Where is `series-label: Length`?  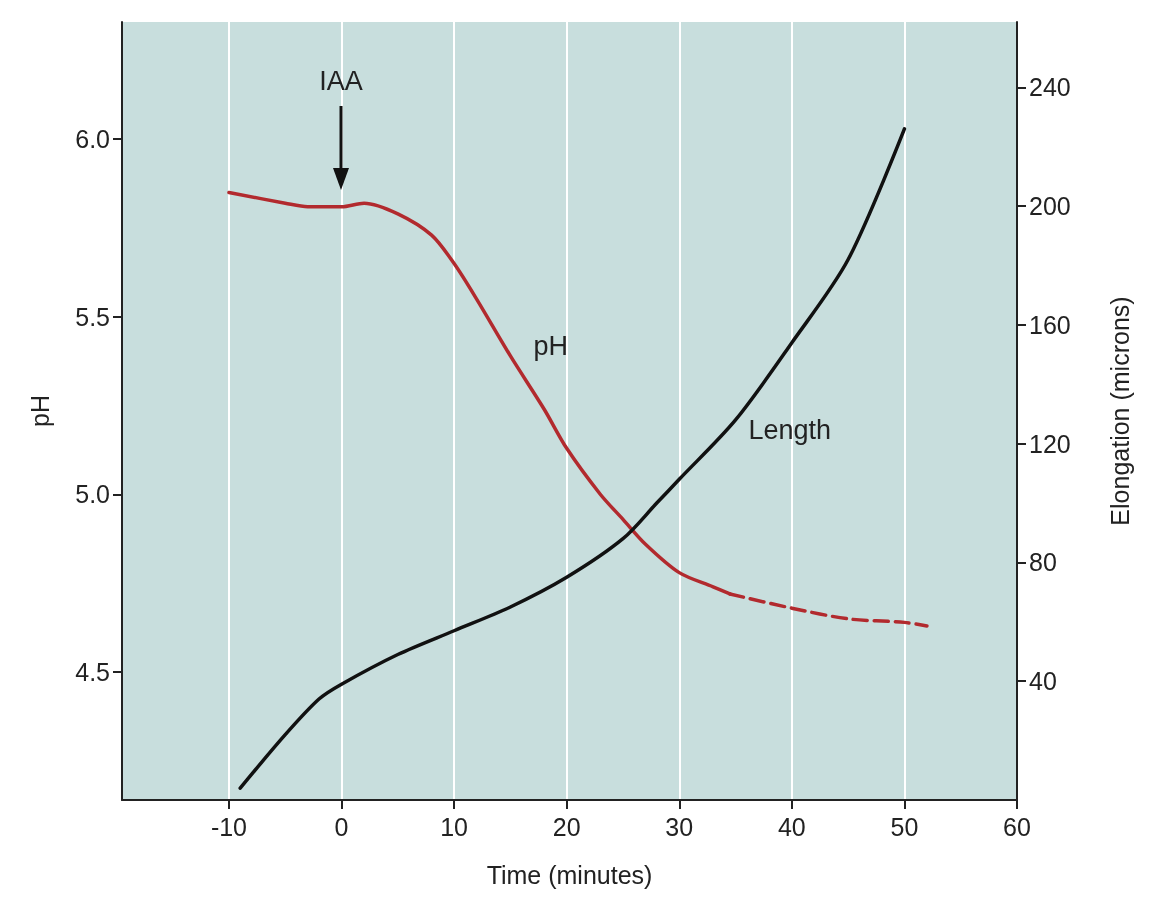 series-label: Length is located at coordinates (790, 429).